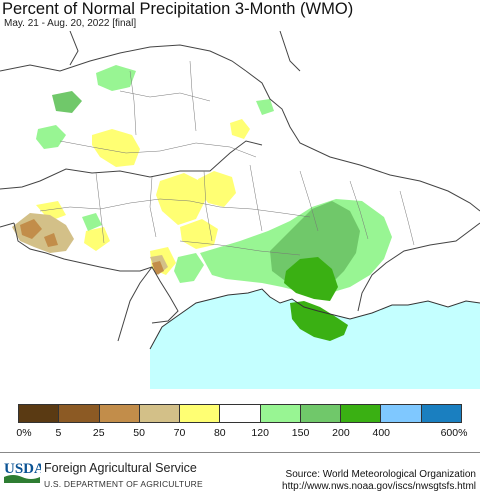 The height and width of the screenshot is (495, 480). What do you see at coordinates (179, 433) in the screenshot?
I see `legend-label: 70` at bounding box center [179, 433].